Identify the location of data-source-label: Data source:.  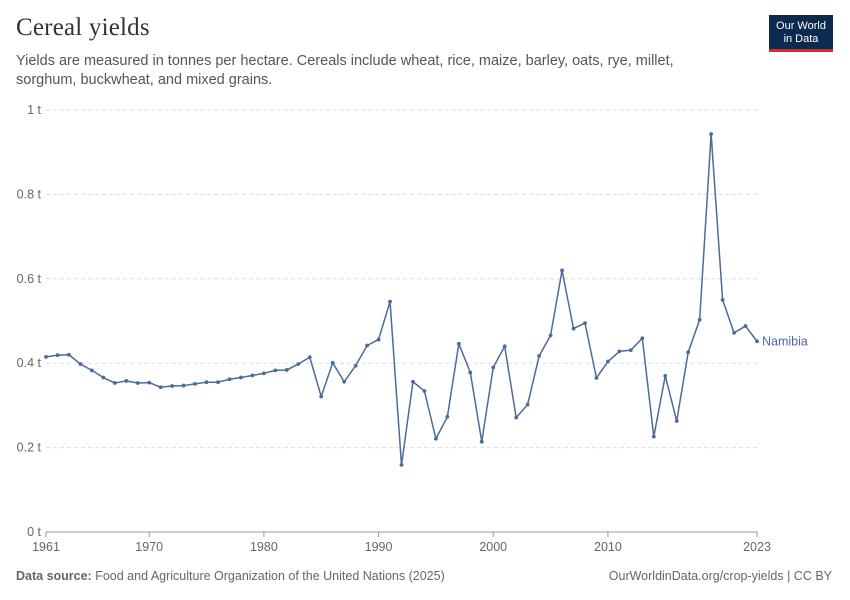
(54, 576).